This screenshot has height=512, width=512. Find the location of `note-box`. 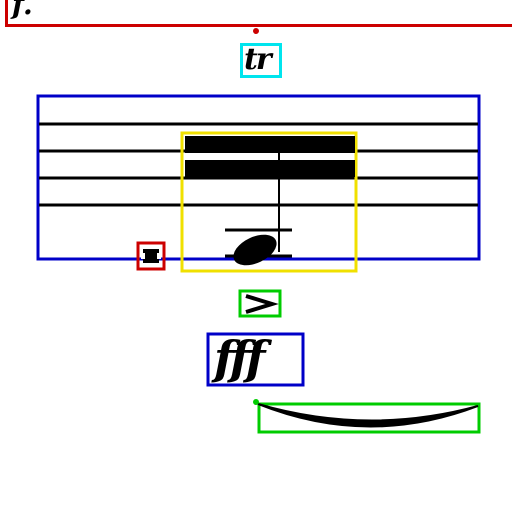

note-box is located at coordinates (269, 202).